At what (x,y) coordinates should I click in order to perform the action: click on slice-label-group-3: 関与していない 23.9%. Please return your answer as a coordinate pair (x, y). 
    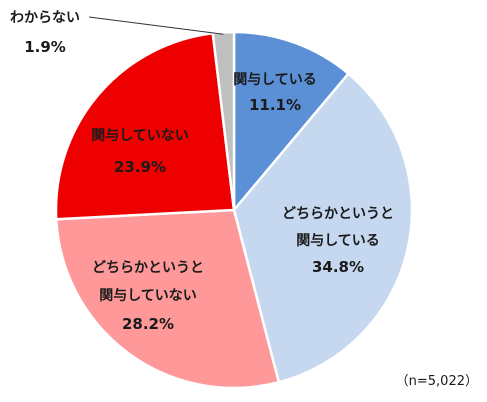
    Looking at the image, I should click on (140, 152).